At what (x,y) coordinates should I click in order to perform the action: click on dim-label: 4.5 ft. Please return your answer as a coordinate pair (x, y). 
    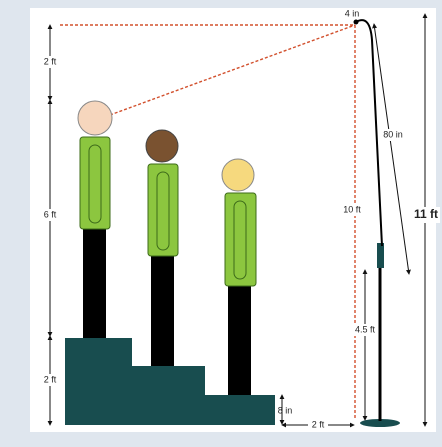
    Looking at the image, I should click on (365, 329).